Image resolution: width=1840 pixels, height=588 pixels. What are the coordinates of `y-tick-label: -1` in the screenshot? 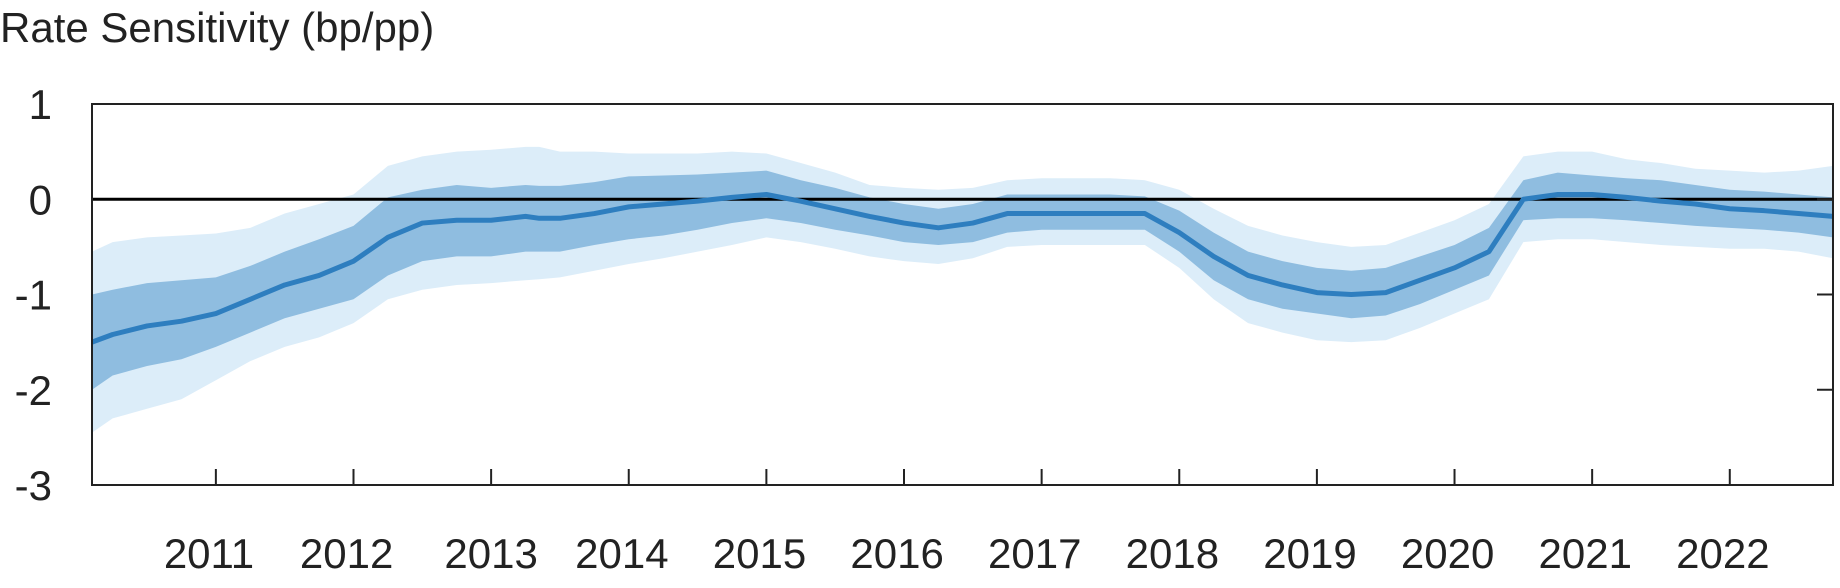 It's located at (33, 295).